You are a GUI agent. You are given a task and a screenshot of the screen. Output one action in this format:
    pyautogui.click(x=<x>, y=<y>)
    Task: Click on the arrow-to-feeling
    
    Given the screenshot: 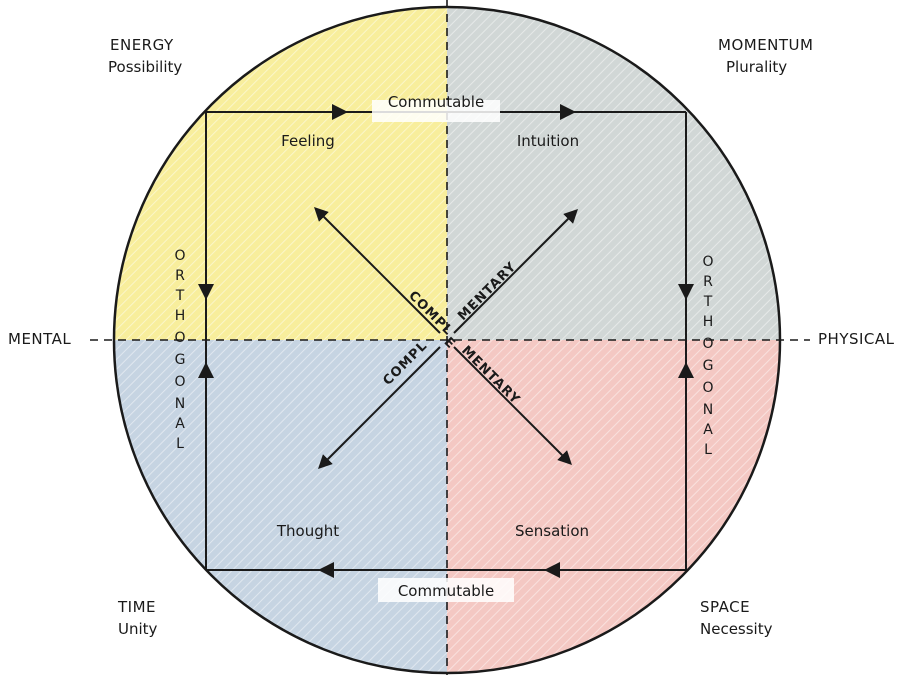 What is the action you would take?
    pyautogui.click(x=377, y=270)
    